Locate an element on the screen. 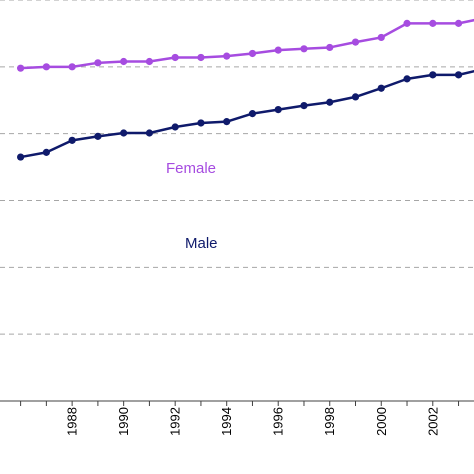 The width and height of the screenshot is (474, 474). x-tick-label: 2000 is located at coordinates (381, 421).